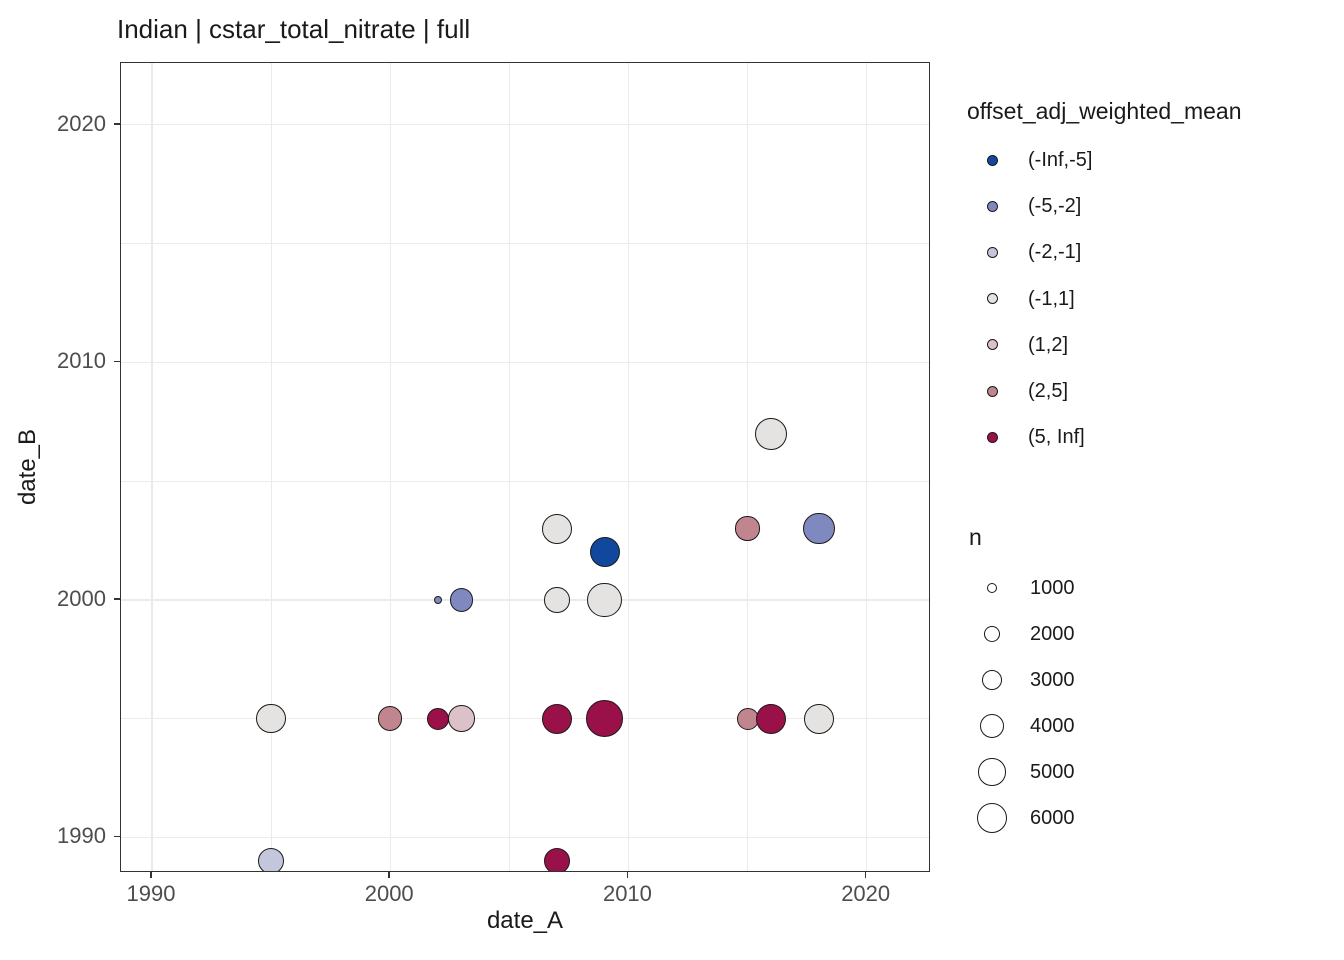 Image resolution: width=1344 pixels, height=960 pixels. What do you see at coordinates (1056, 437) in the screenshot?
I see `color-legend-label: (5, Inf]` at bounding box center [1056, 437].